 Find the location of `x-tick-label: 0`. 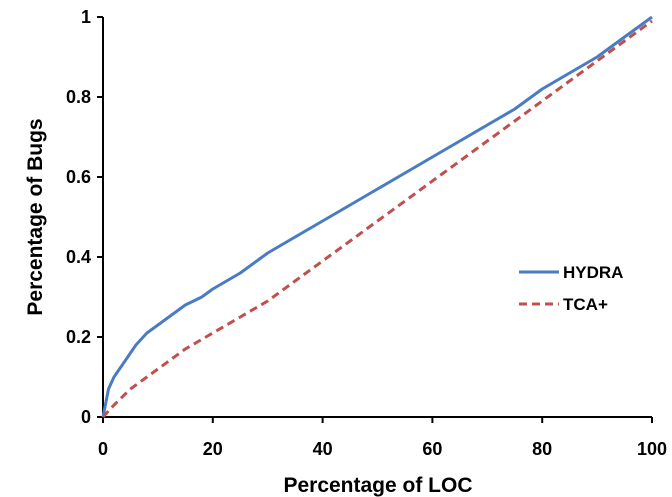

x-tick-label: 0 is located at coordinates (103, 449).